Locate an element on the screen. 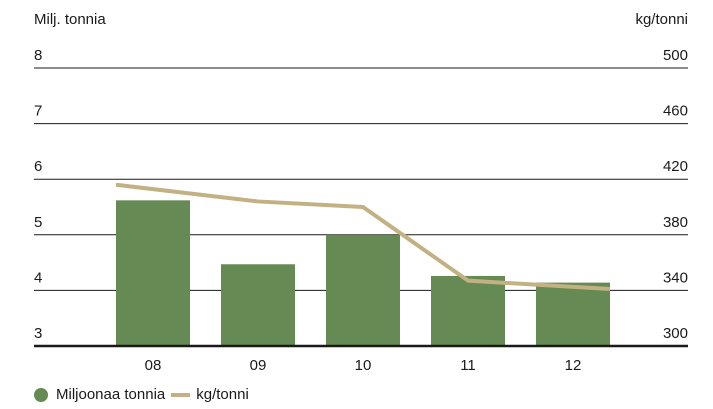 The height and width of the screenshot is (409, 713). right-tick-label: 460 is located at coordinates (675, 111).